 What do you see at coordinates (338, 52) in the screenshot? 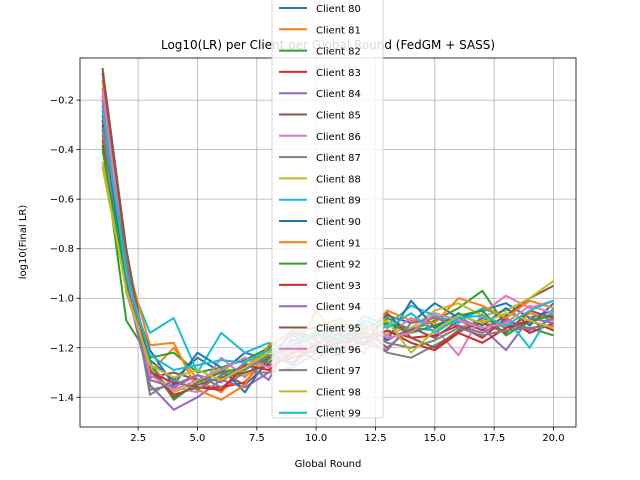
I see `legend-entry: Client 82` at bounding box center [338, 52].